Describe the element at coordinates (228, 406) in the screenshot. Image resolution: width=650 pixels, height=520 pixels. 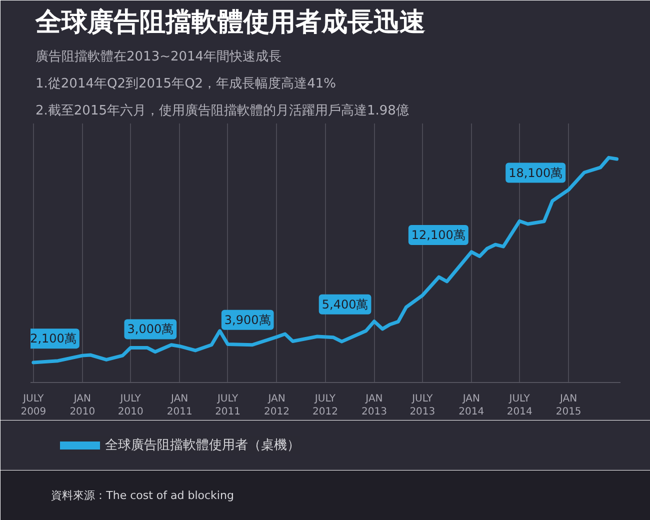
I see `x-tick-label: JULY 2011` at that location.